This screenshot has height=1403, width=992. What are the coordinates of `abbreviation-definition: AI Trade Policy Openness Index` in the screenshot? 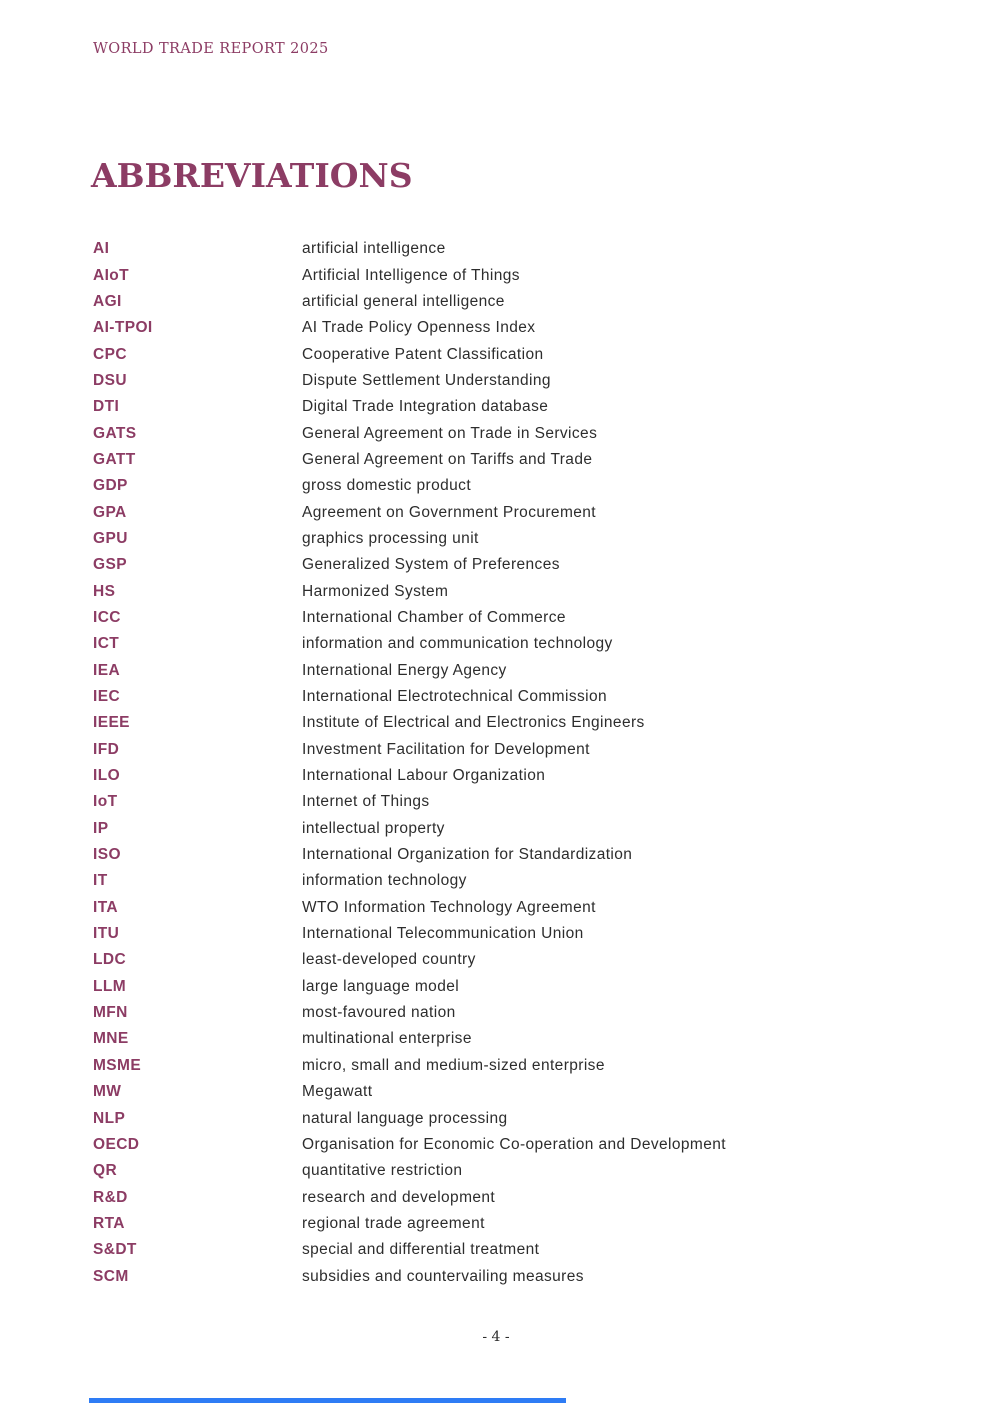 It's located at (419, 328).